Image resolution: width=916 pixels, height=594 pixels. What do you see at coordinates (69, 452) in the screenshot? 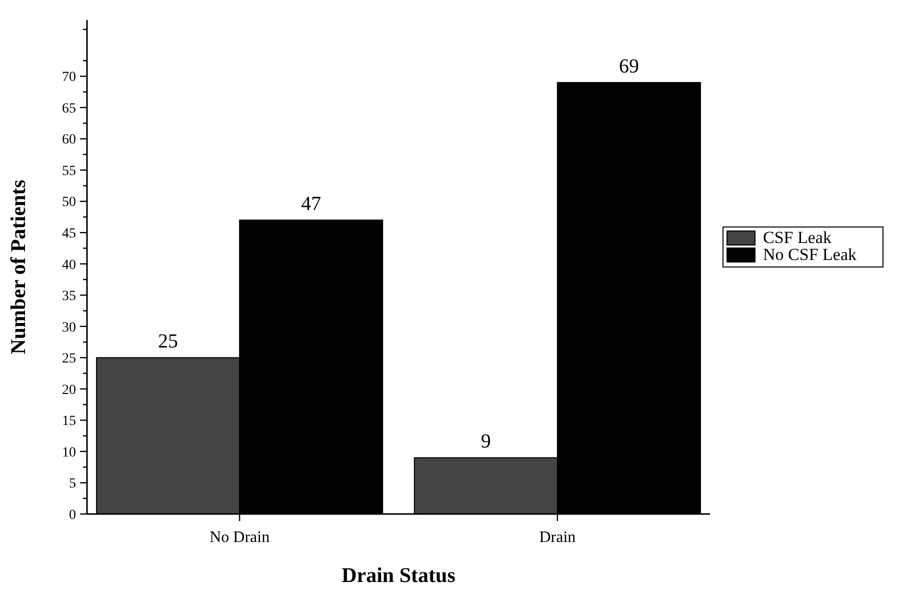
I see `y-tick-label: 10` at bounding box center [69, 452].